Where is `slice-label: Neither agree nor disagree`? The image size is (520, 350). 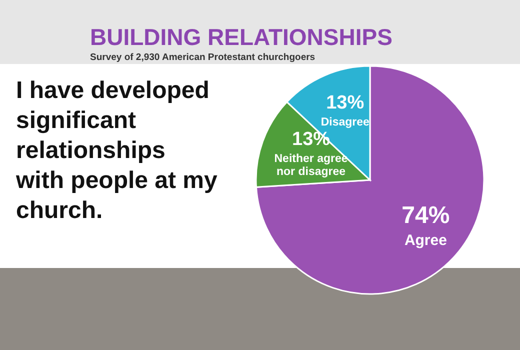 slice-label: Neither agree nor disagree is located at coordinates (311, 165).